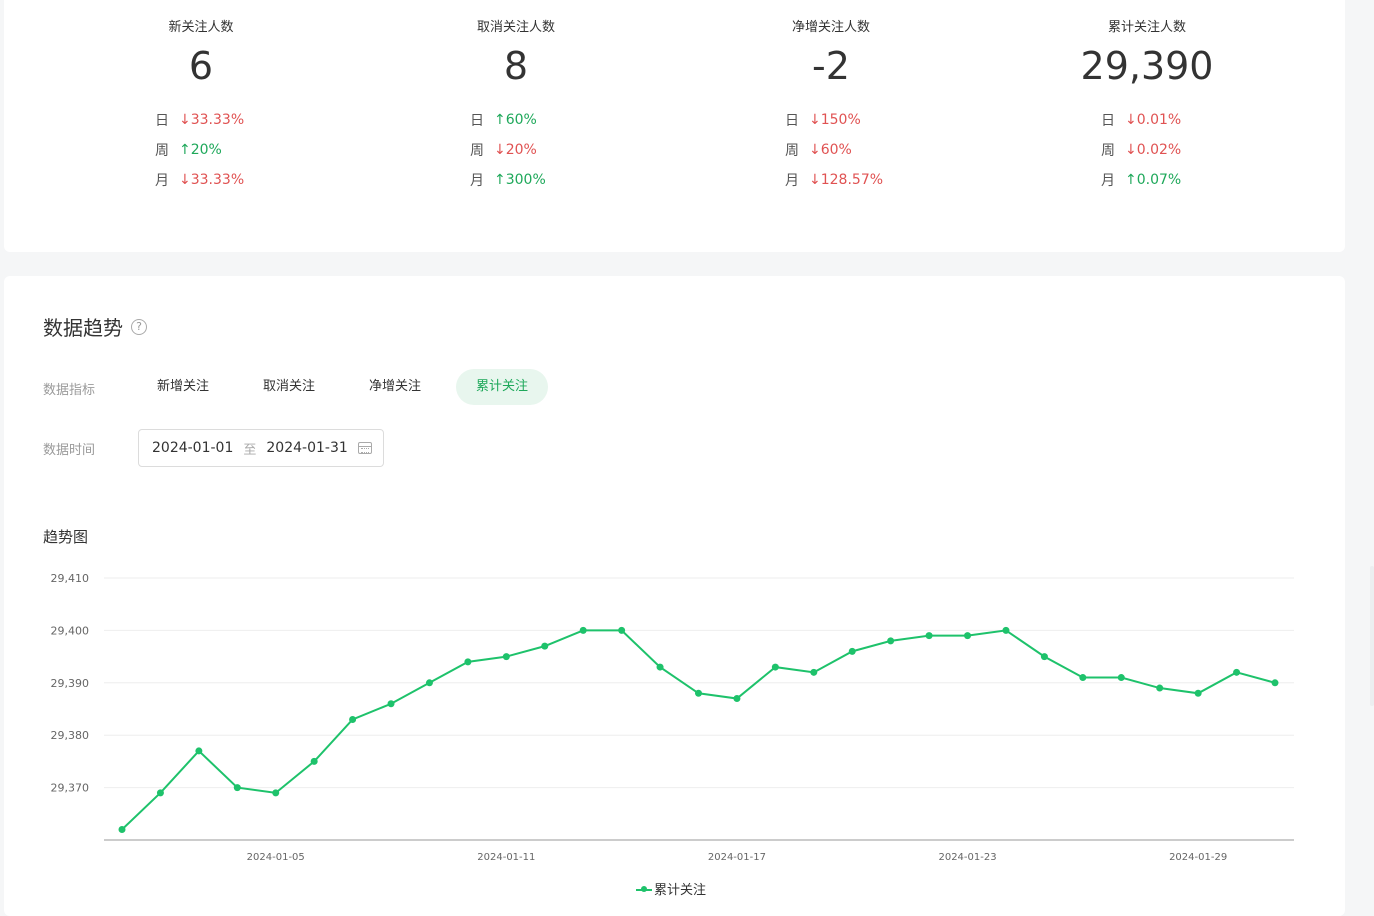 This screenshot has height=916, width=1374. Describe the element at coordinates (66, 537) in the screenshot. I see `chart-title: 趋势图` at that location.